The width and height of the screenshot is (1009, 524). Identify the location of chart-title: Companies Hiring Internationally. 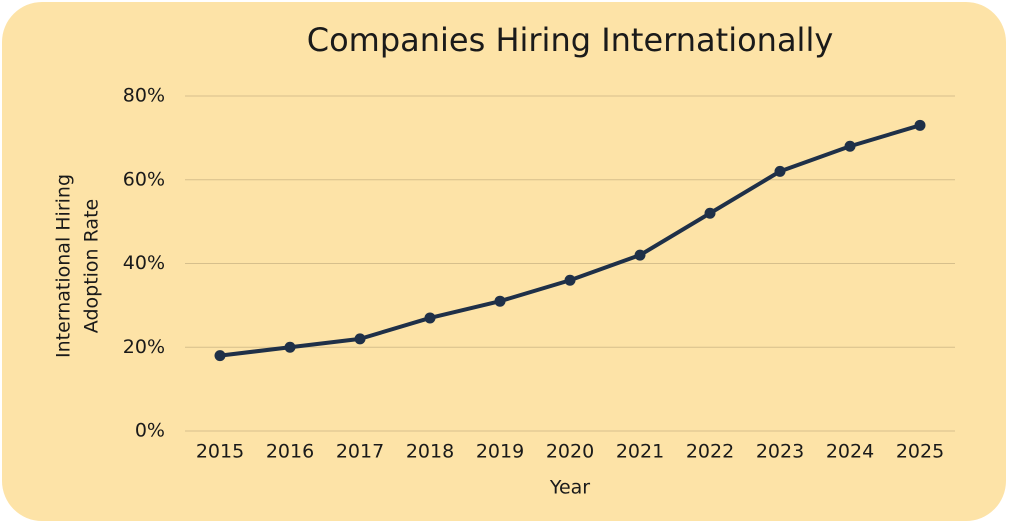
(570, 40).